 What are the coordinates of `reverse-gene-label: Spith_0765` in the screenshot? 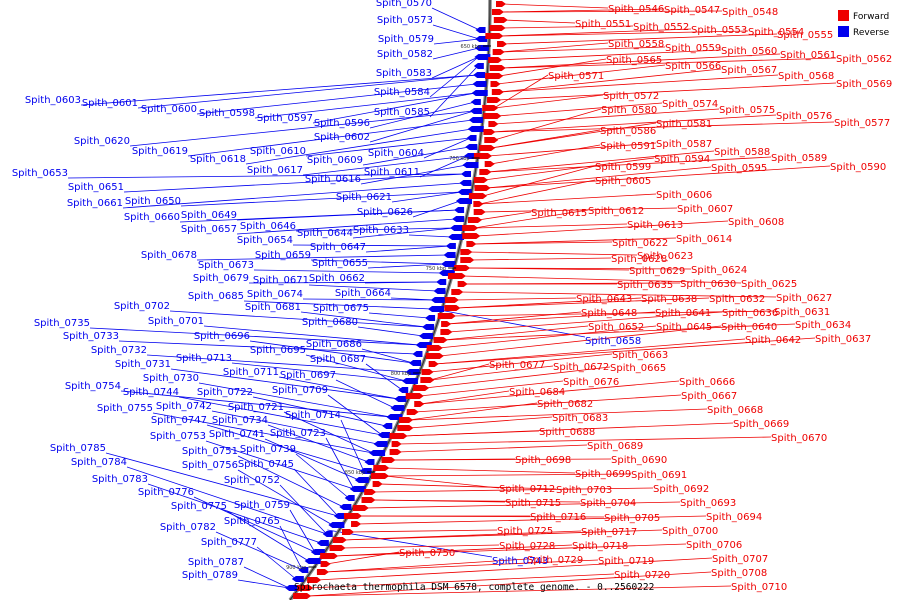 It's located at (252, 521).